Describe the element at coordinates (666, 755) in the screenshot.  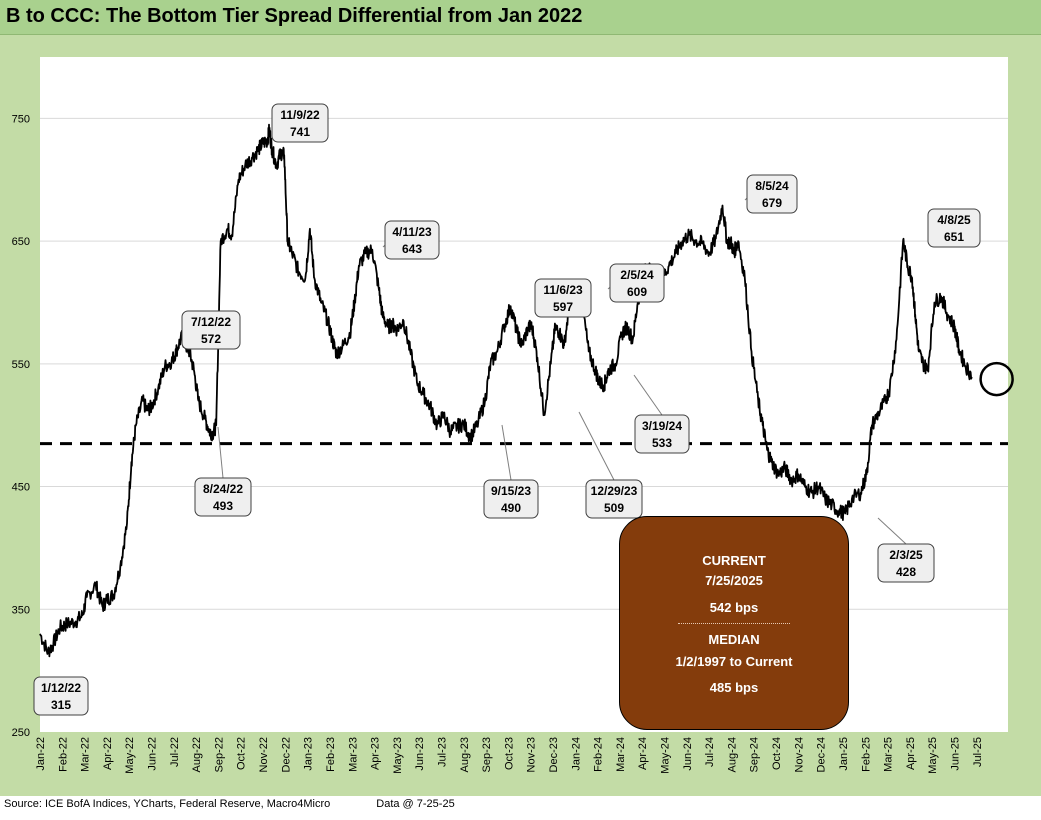
I see `x-tick-label: May-24` at that location.